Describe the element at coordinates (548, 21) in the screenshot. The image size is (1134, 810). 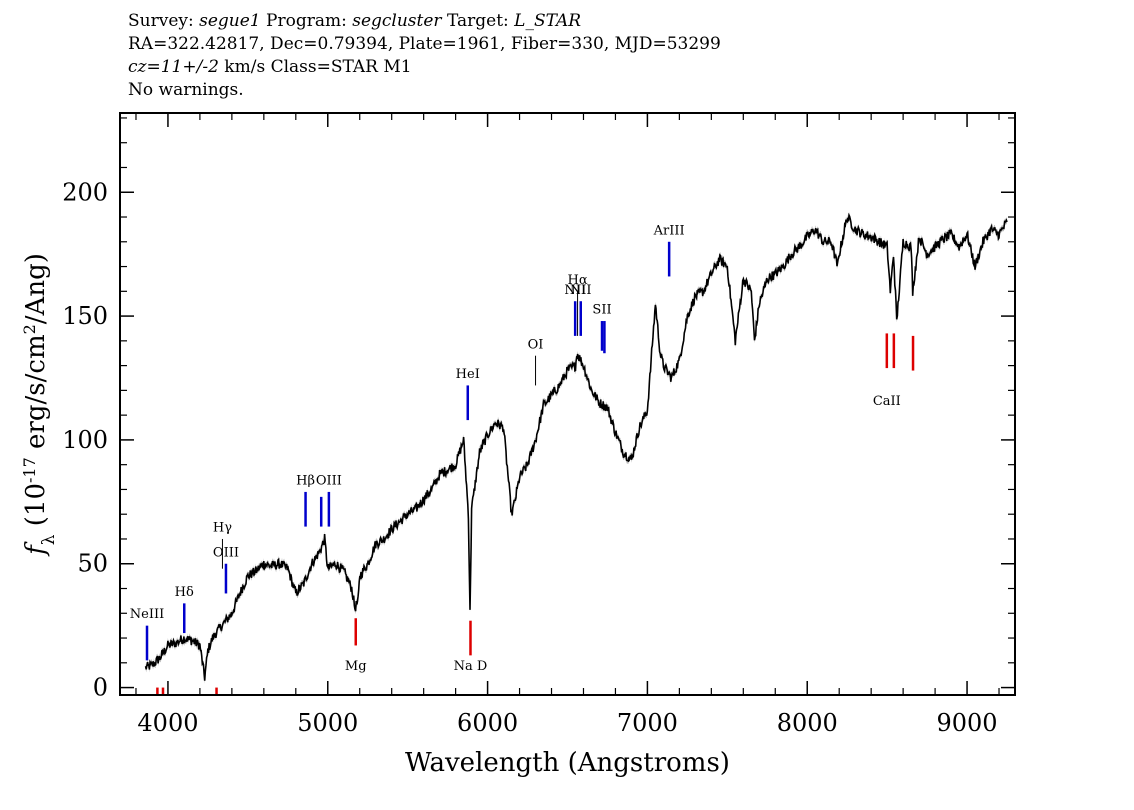
I see `target-value: L_STAR` at that location.